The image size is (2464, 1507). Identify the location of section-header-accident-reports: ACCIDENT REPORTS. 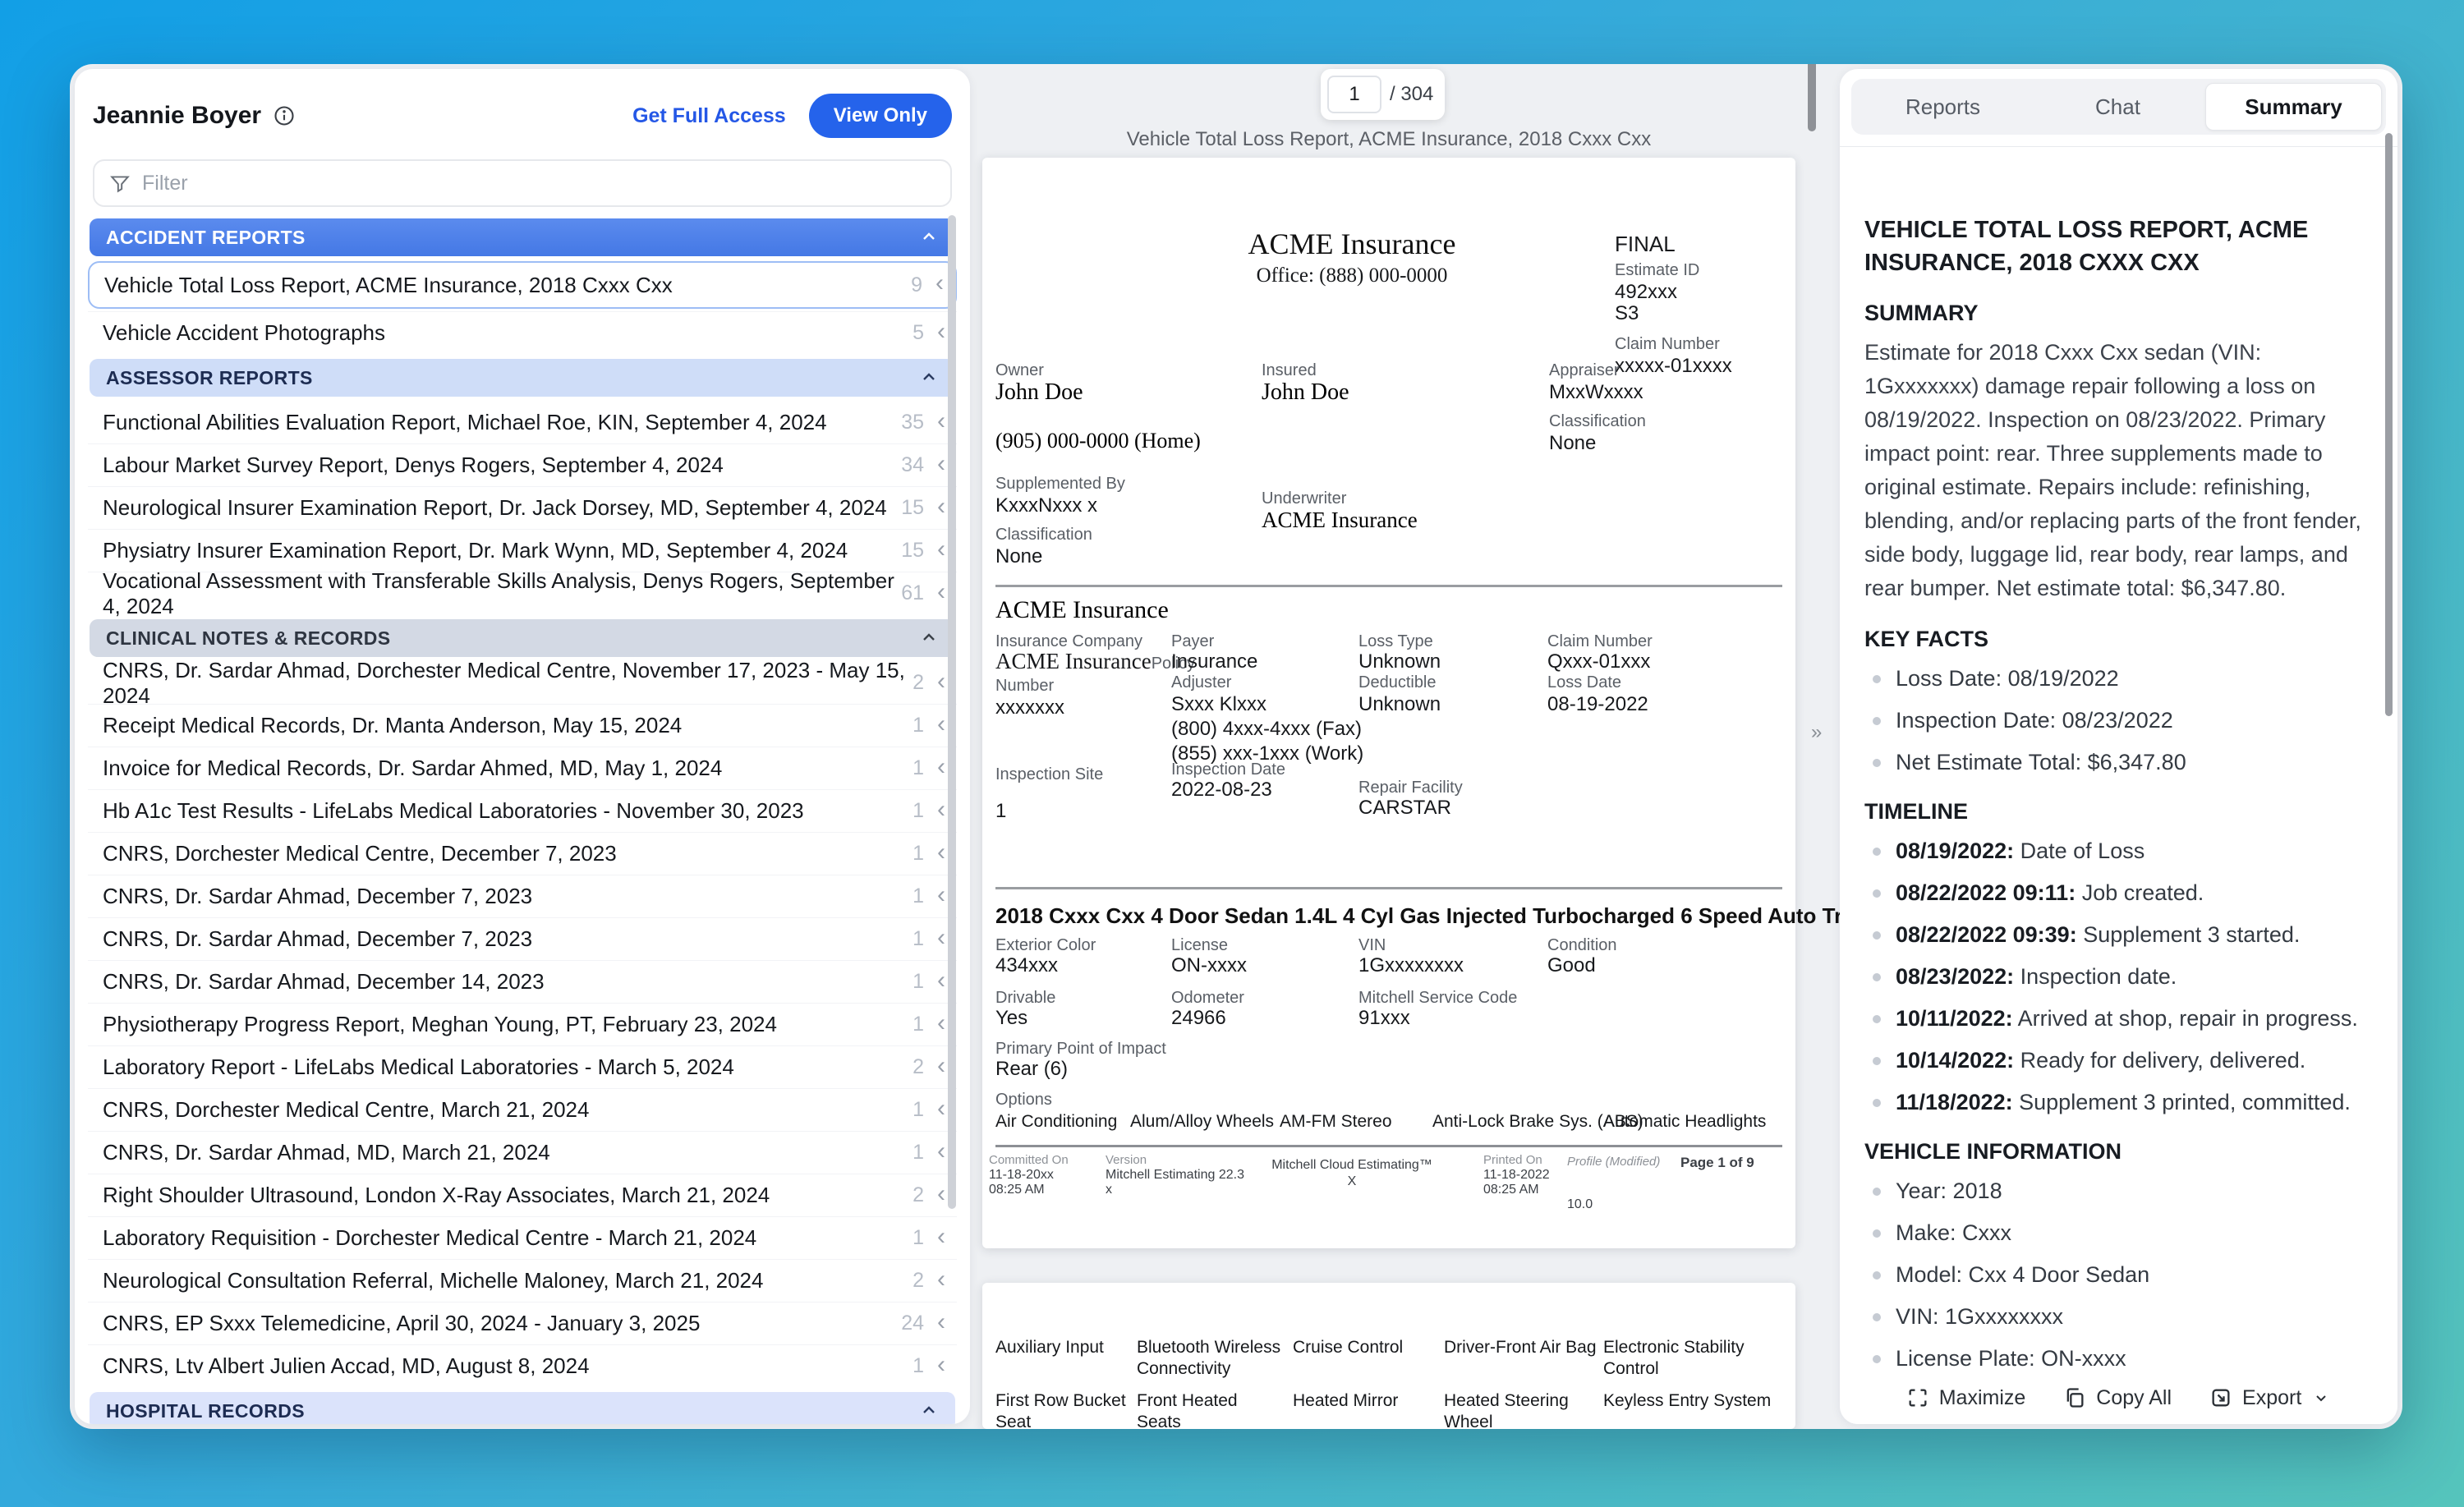
(522, 237).